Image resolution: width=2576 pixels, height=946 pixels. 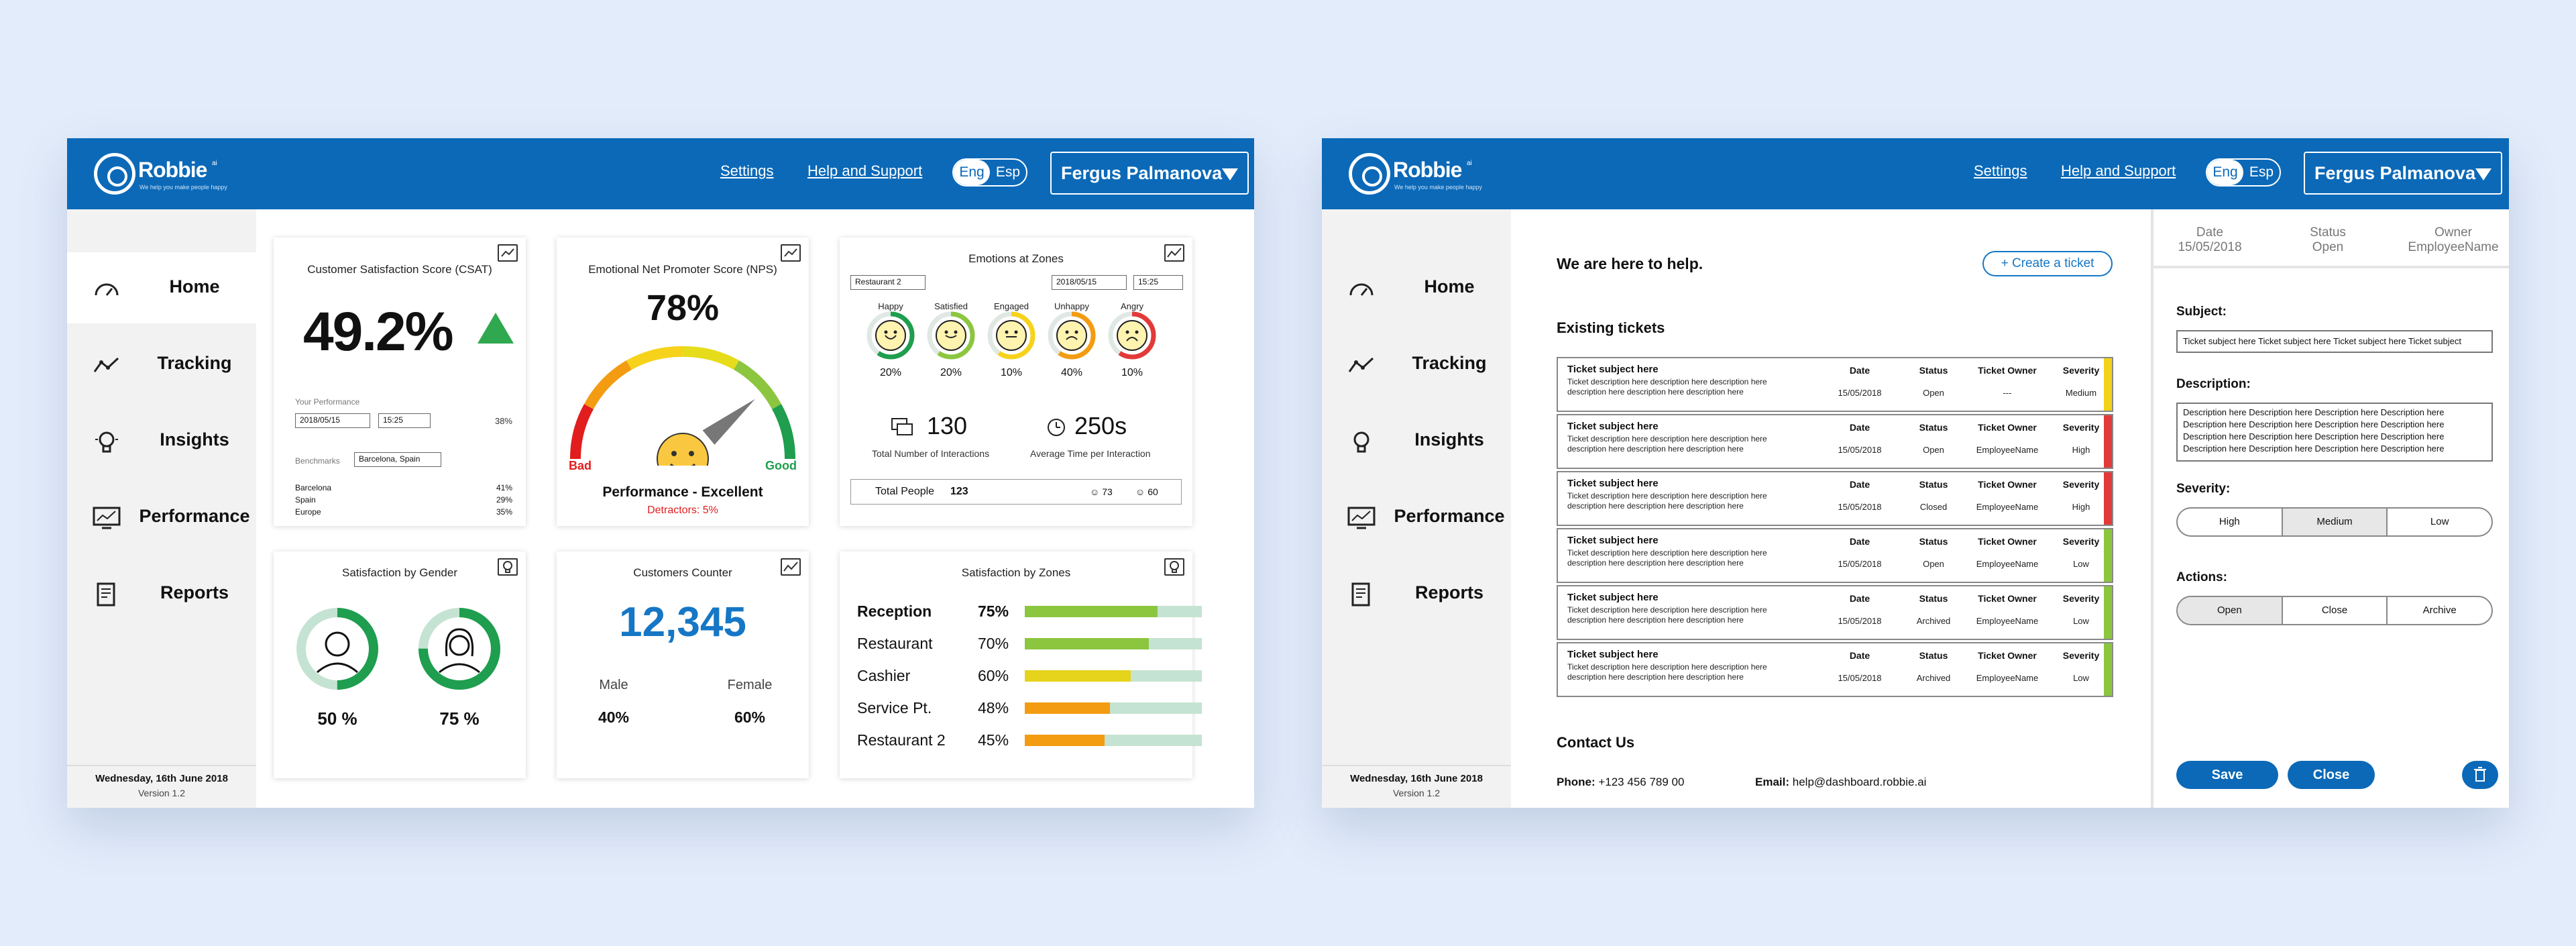 What do you see at coordinates (1860, 450) in the screenshot?
I see `cell-value: 15/05/2018` at bounding box center [1860, 450].